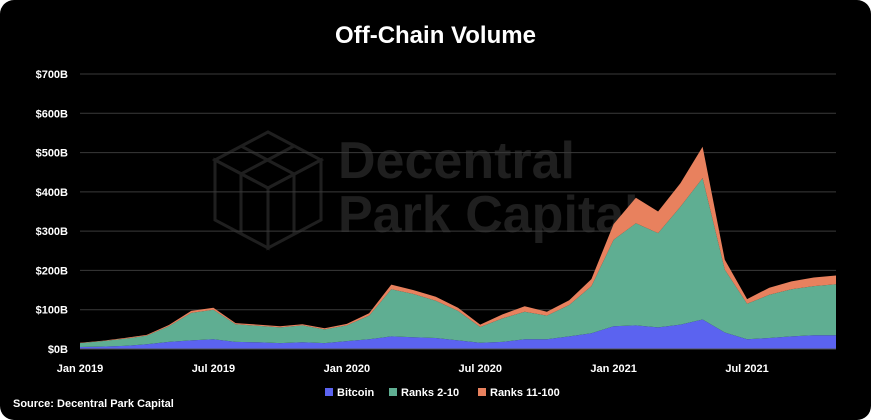 Image resolution: width=871 pixels, height=420 pixels. I want to click on watermark-logo-icon, so click(268, 190).